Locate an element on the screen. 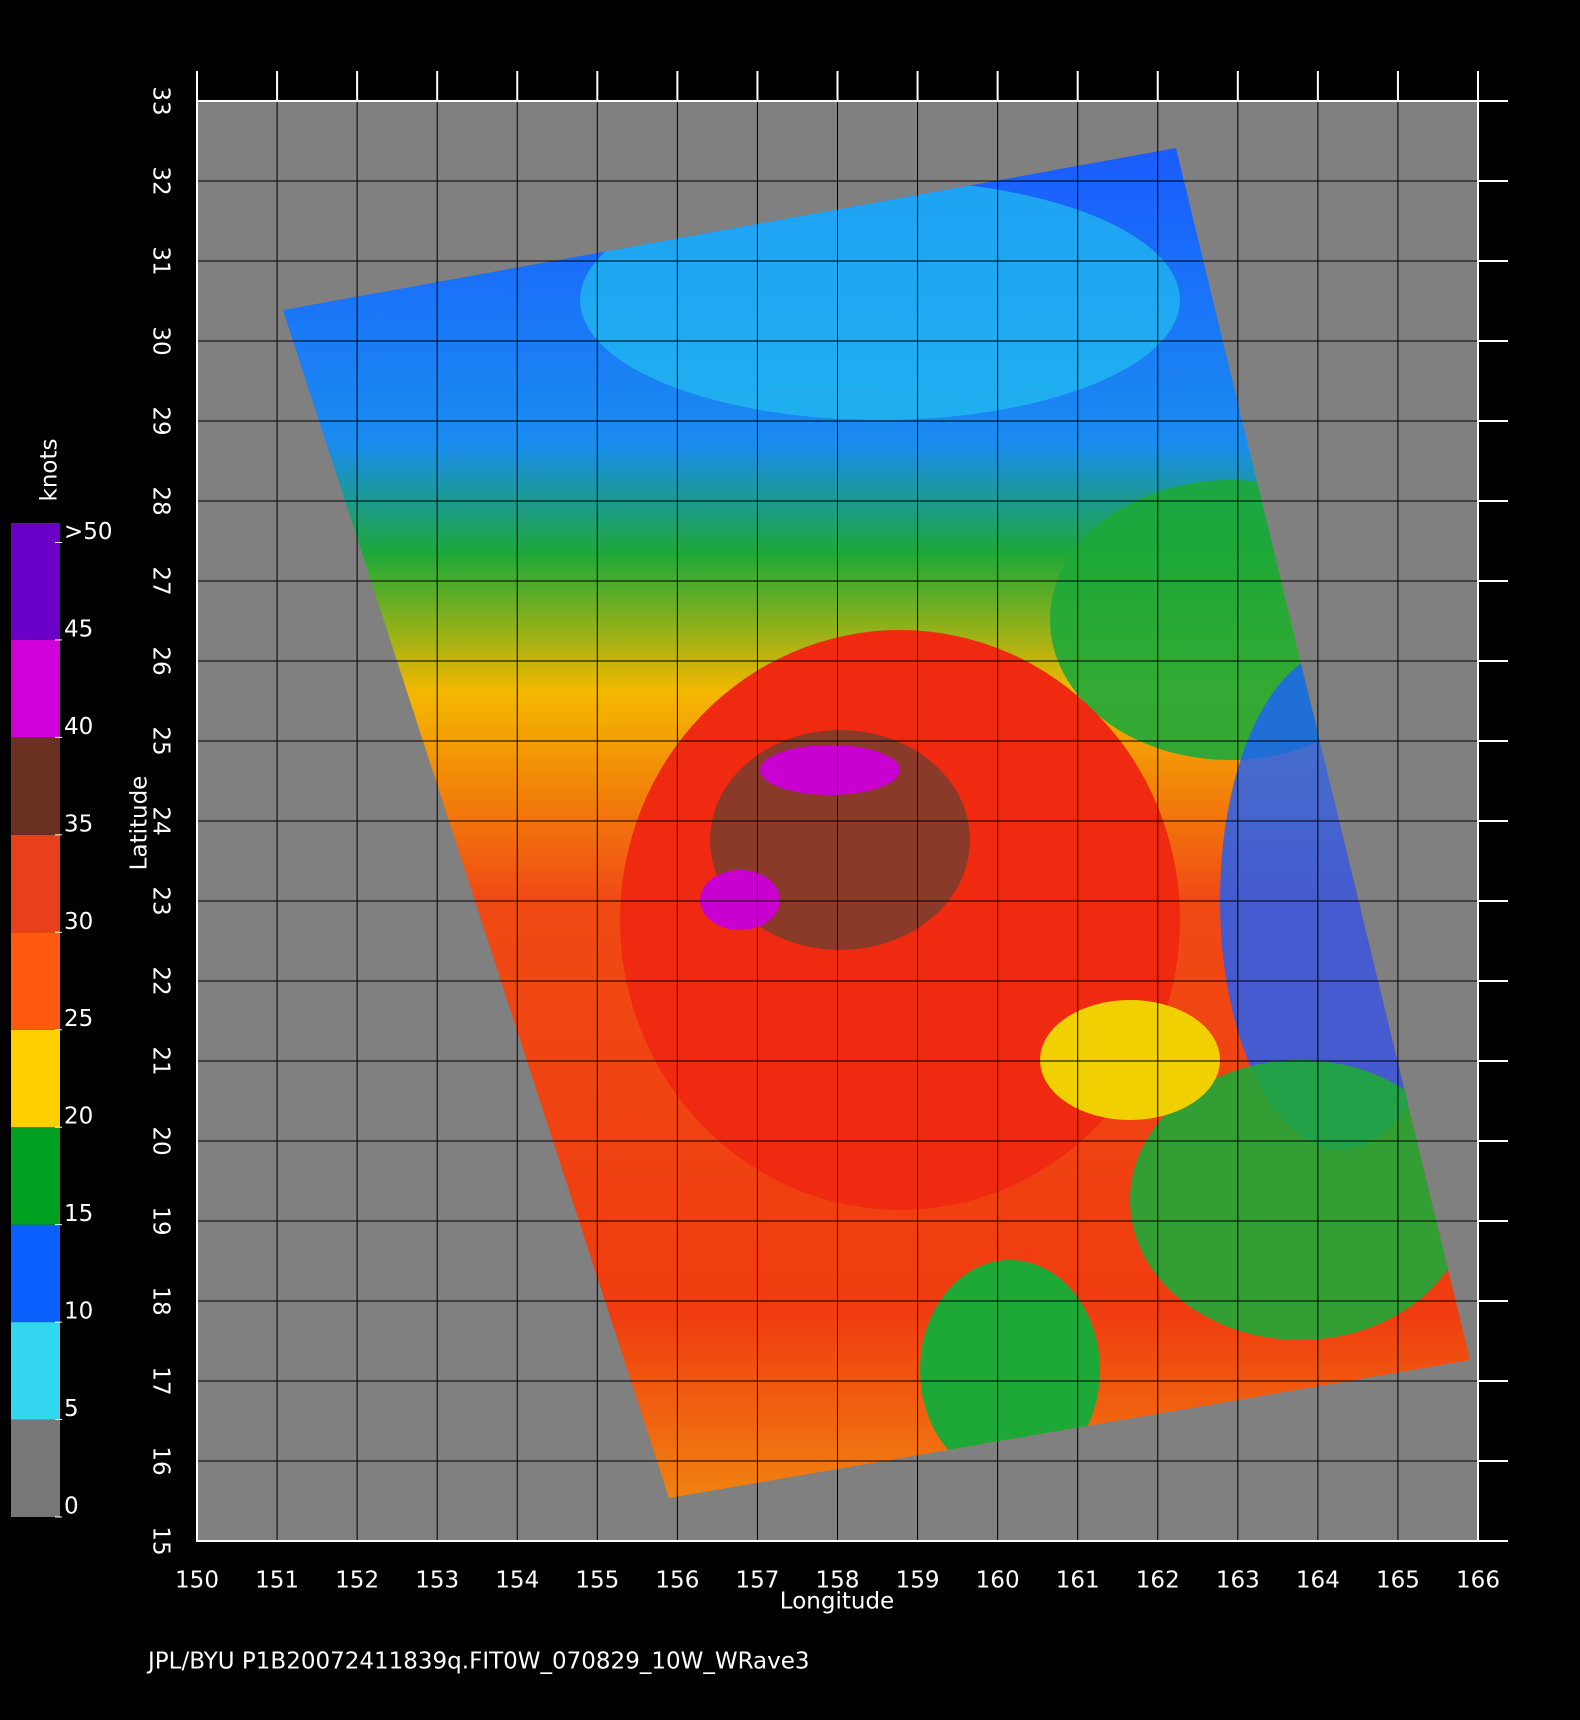  colorbar-tick-label: 40 is located at coordinates (78, 727).